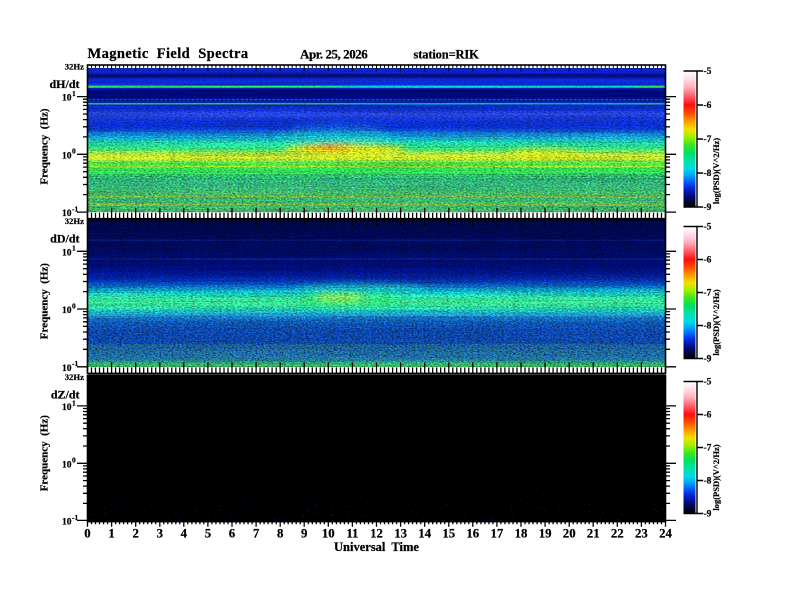  I want to click on svg-text: 16, so click(472, 533).